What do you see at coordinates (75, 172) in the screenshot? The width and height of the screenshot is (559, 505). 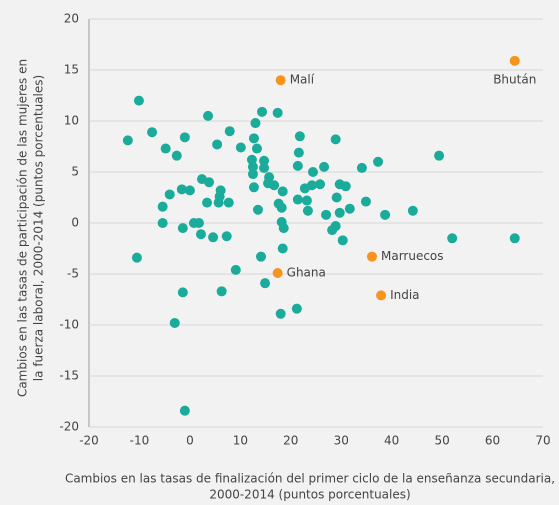 I see `y-tick-label: 5` at bounding box center [75, 172].